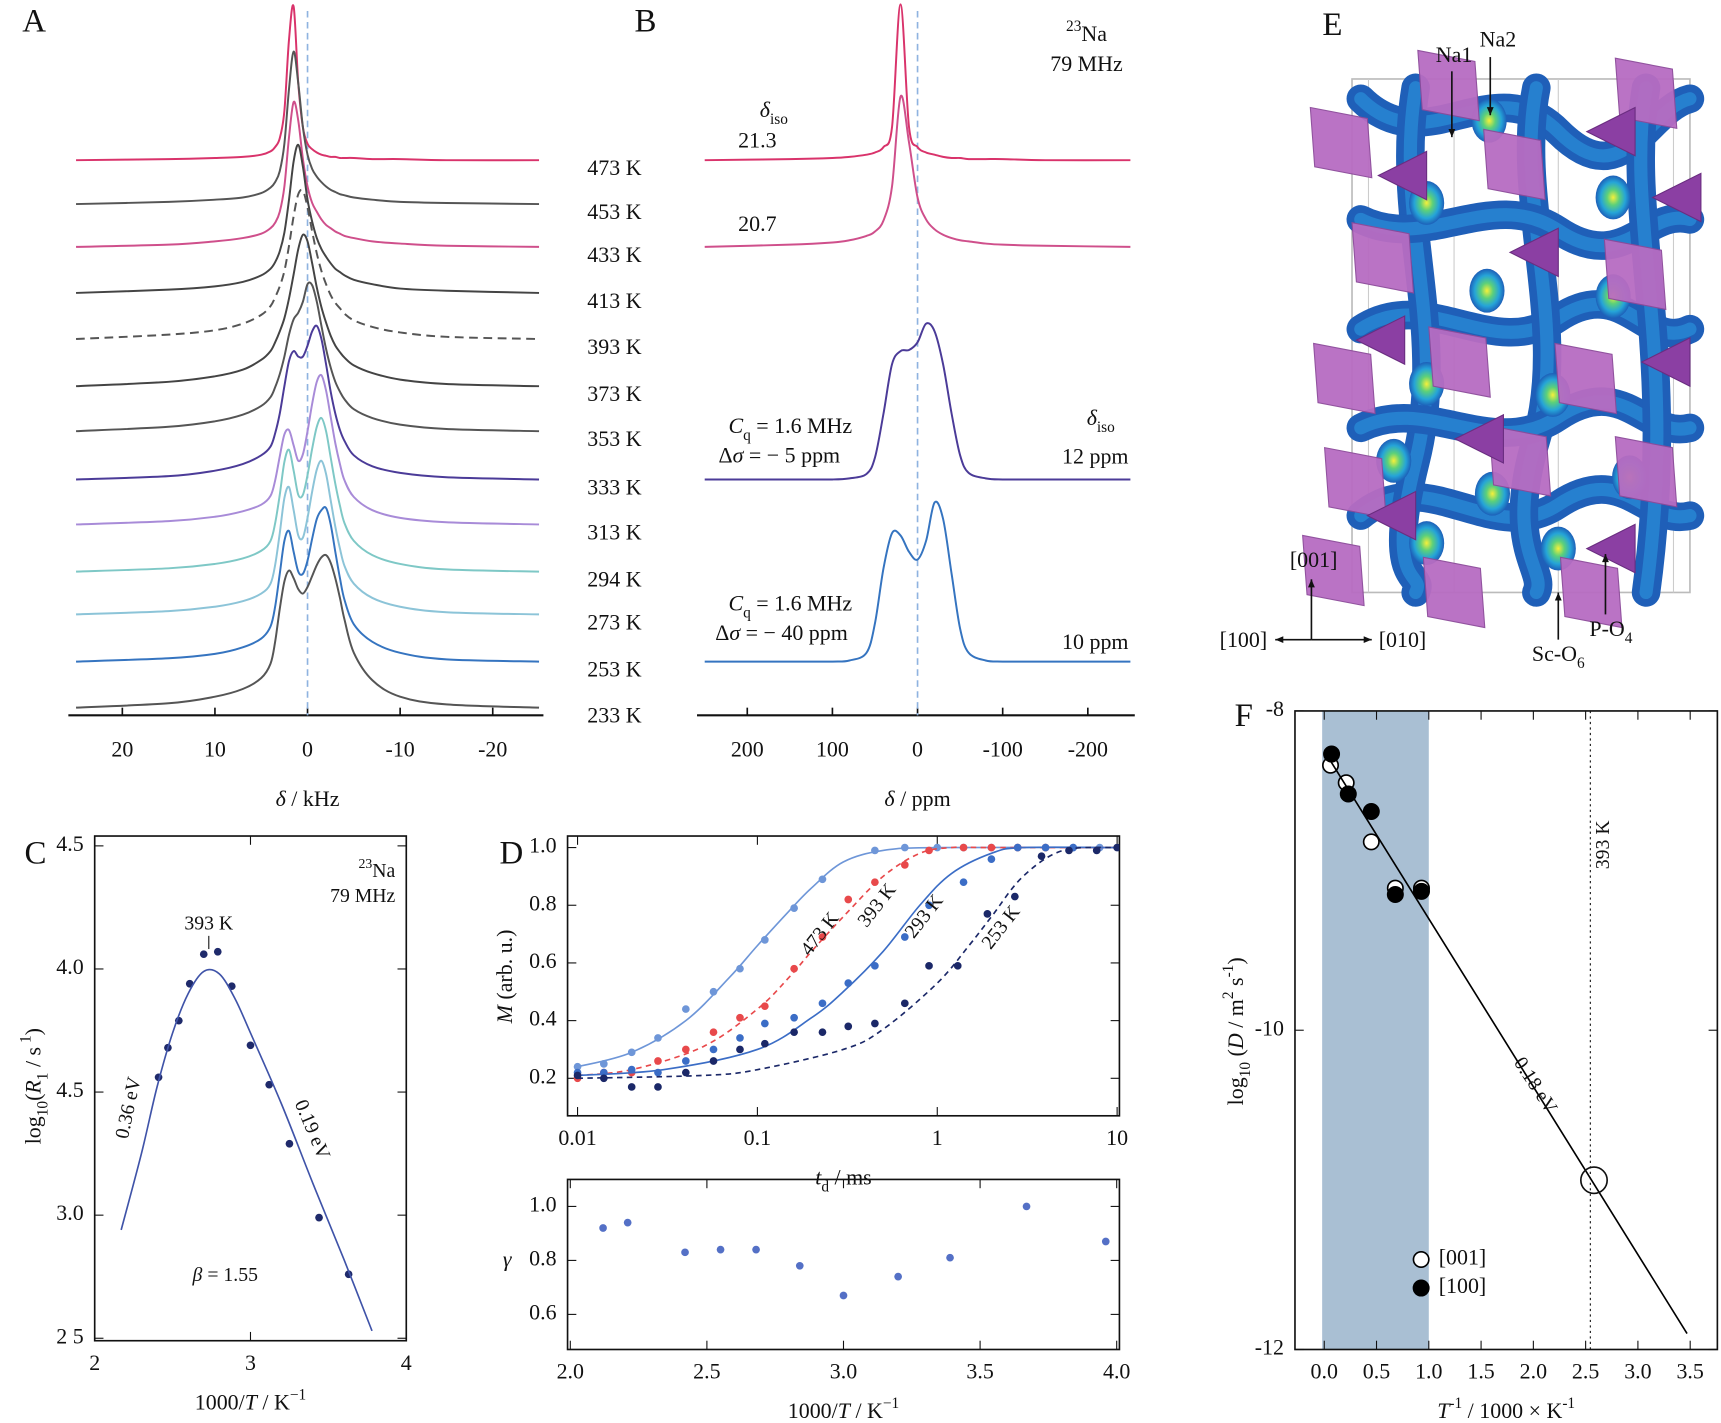  Describe the element at coordinates (1637, 1371) in the screenshot. I see `x-tick-label: 3.0` at that location.